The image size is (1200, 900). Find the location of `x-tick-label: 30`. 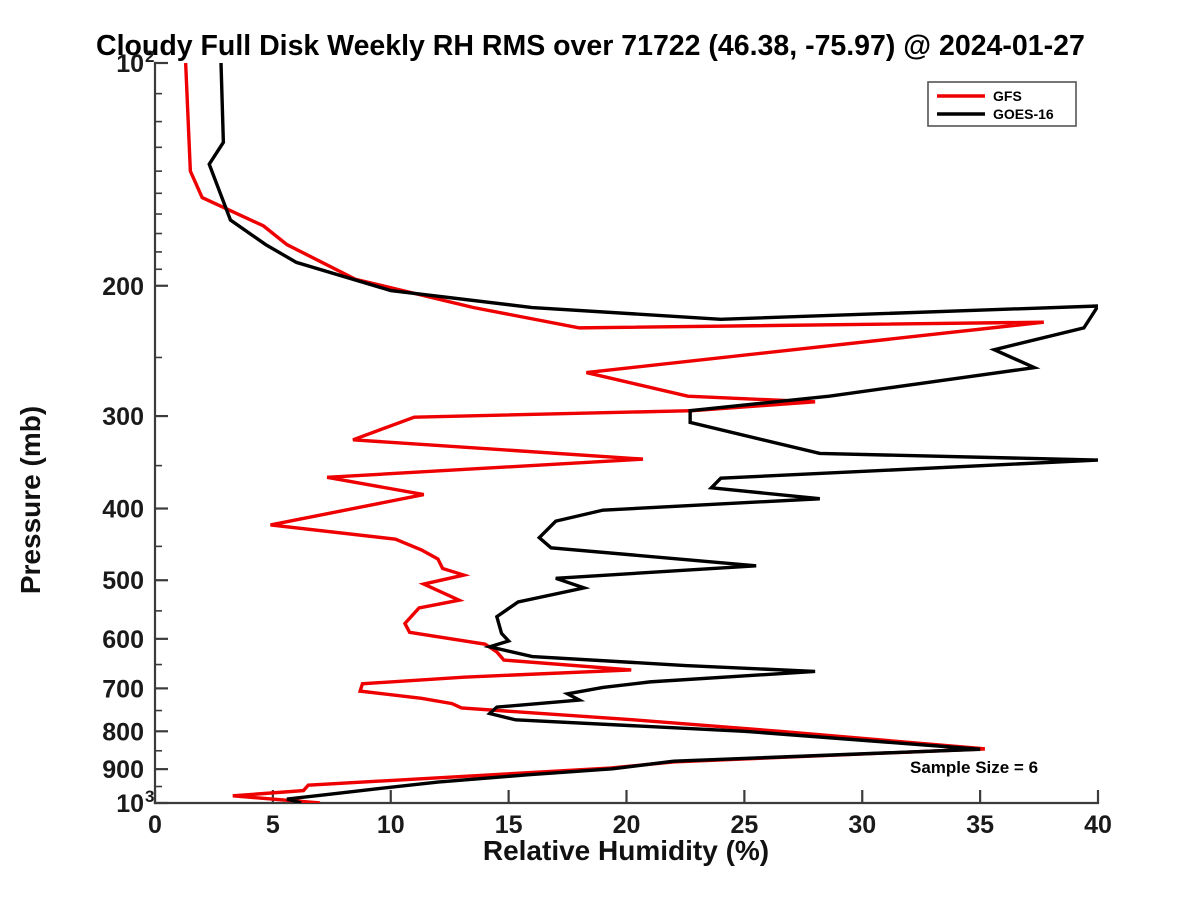

x-tick-label: 30 is located at coordinates (862, 825).